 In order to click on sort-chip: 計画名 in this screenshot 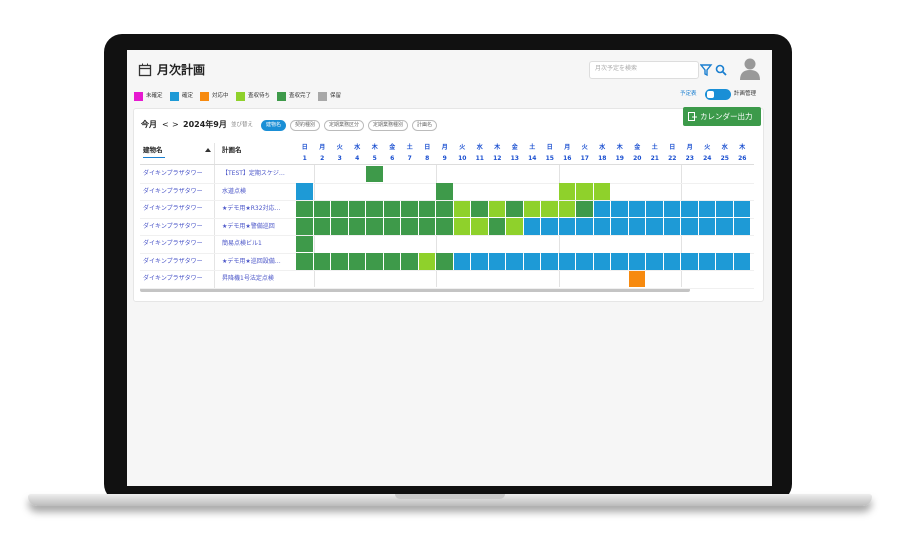, I will do `click(425, 125)`.